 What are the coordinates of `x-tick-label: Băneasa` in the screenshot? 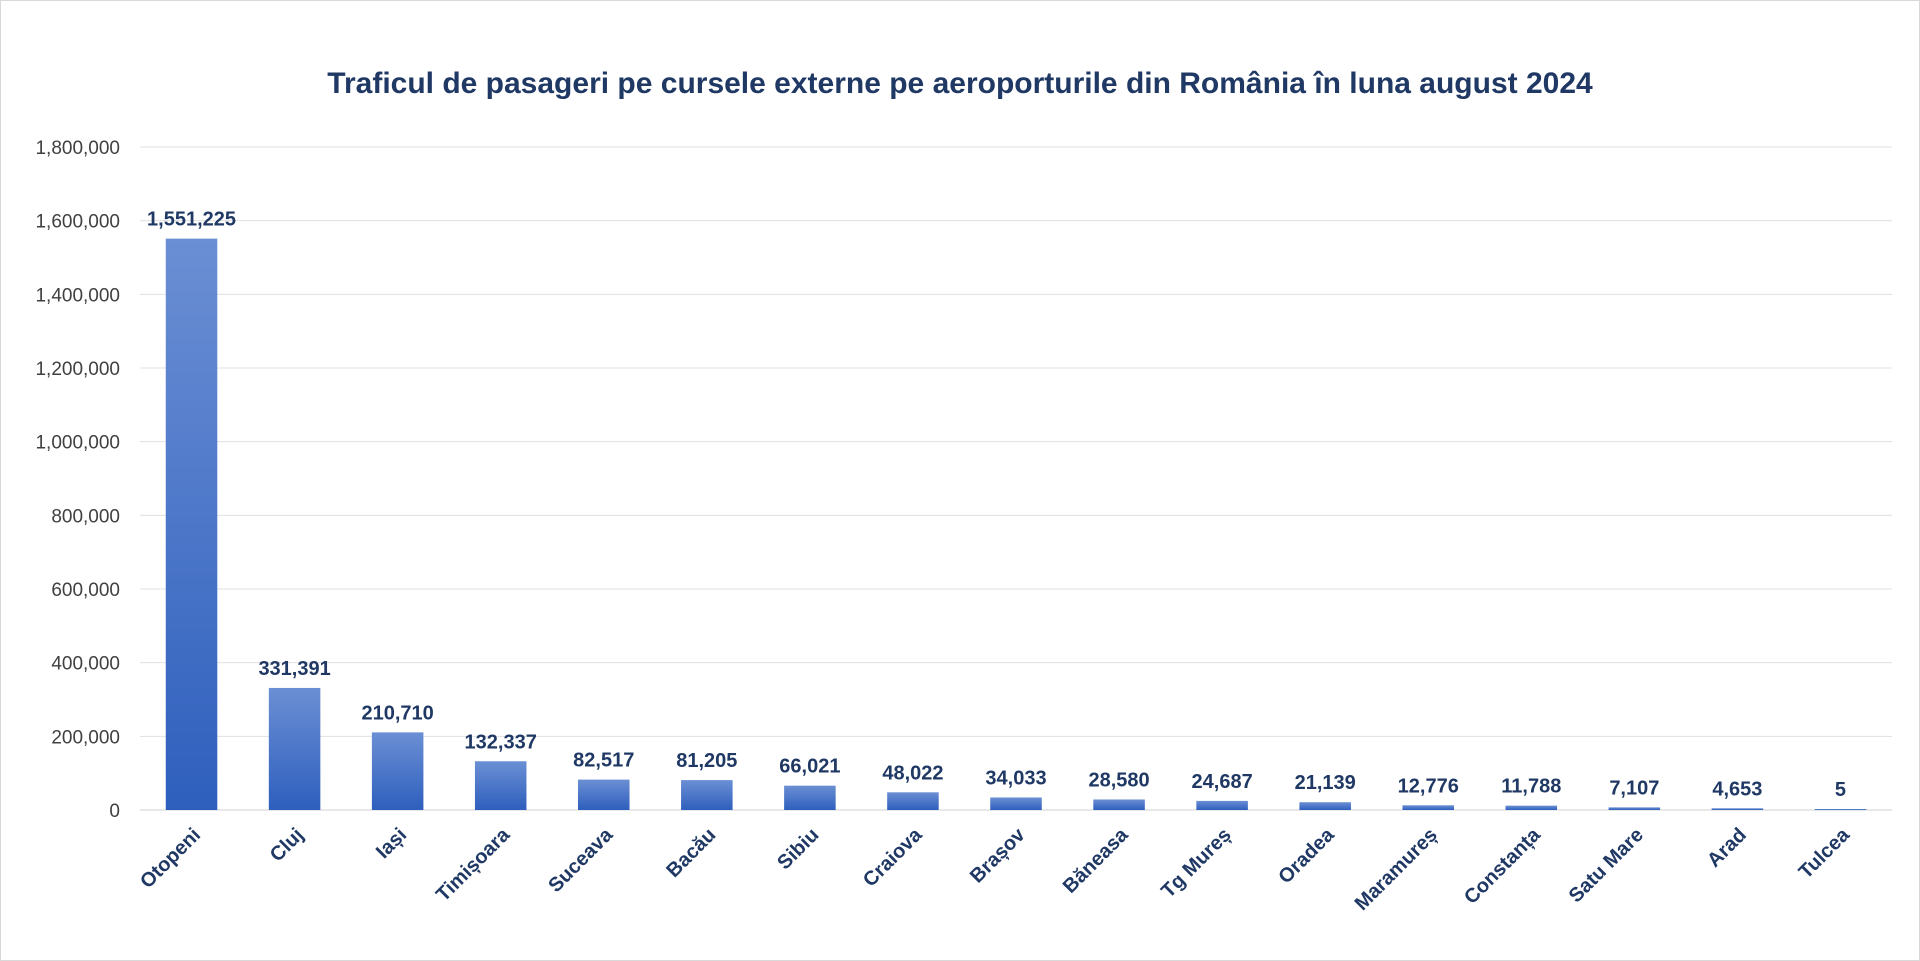 It's located at (1096, 860).